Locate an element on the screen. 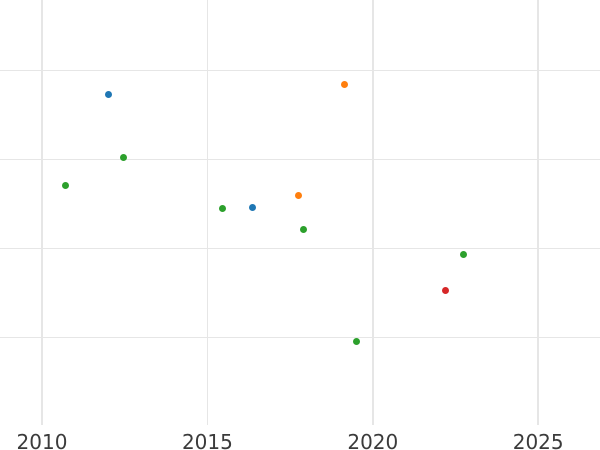 The image size is (600, 450). x-axis-tick-label: 2020 is located at coordinates (373, 440).